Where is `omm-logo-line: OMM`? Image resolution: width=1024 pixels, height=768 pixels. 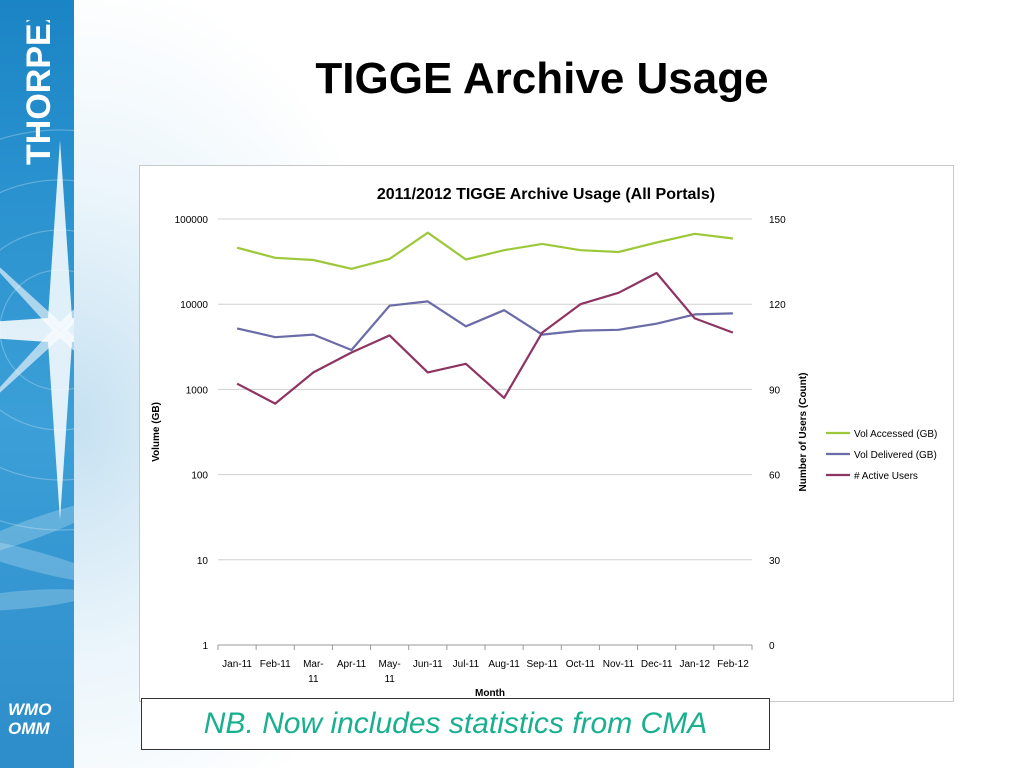 omm-logo-line: OMM is located at coordinates (29, 728).